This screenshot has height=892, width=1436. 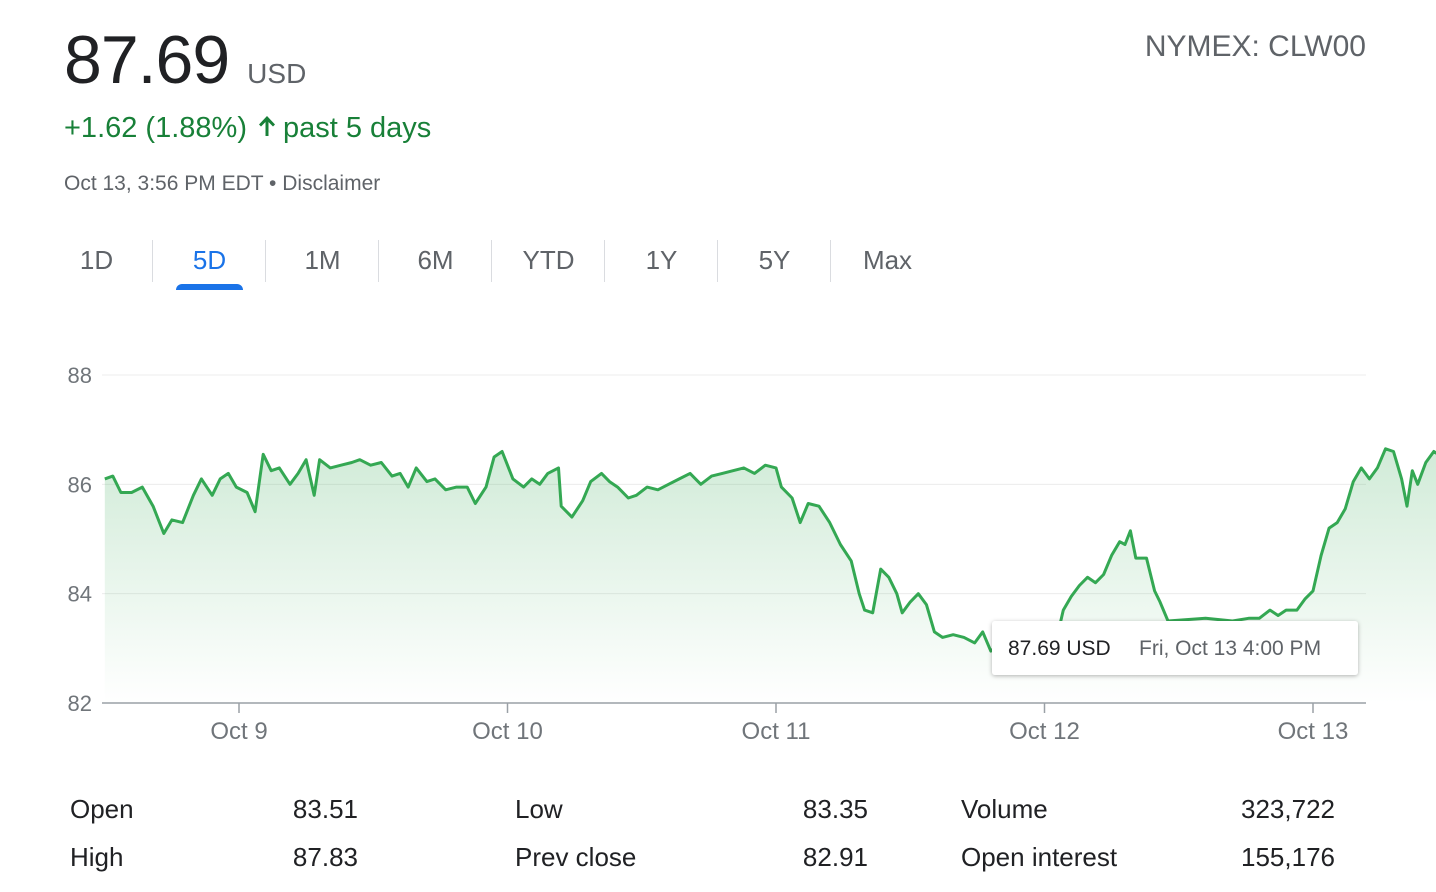 I want to click on y-tick-label: 86, so click(x=80, y=484).